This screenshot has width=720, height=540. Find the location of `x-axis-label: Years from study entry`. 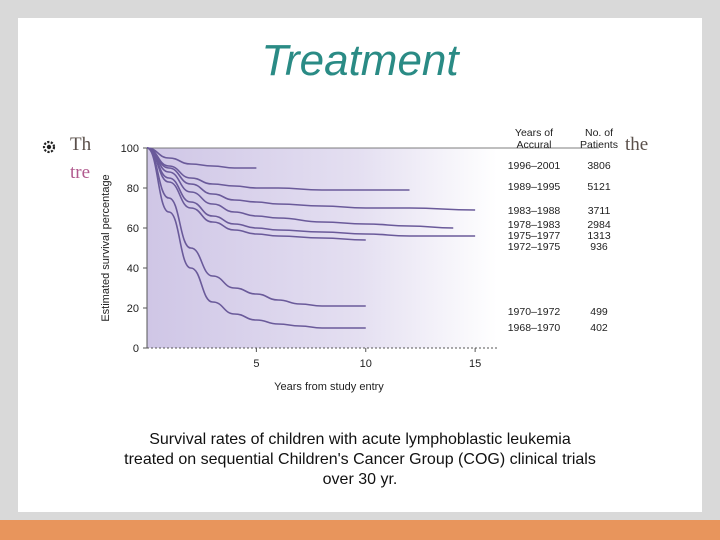

x-axis-label: Years from study entry is located at coordinates (329, 387).